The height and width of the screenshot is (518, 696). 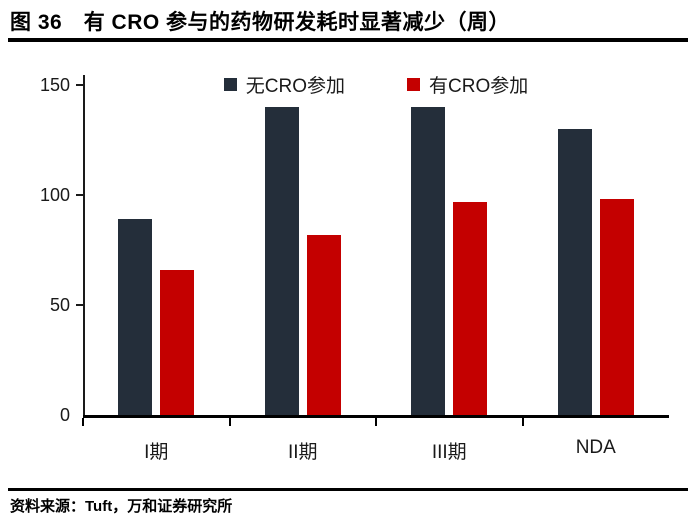 What do you see at coordinates (449, 250) in the screenshot?
I see `bar-group-III期` at bounding box center [449, 250].